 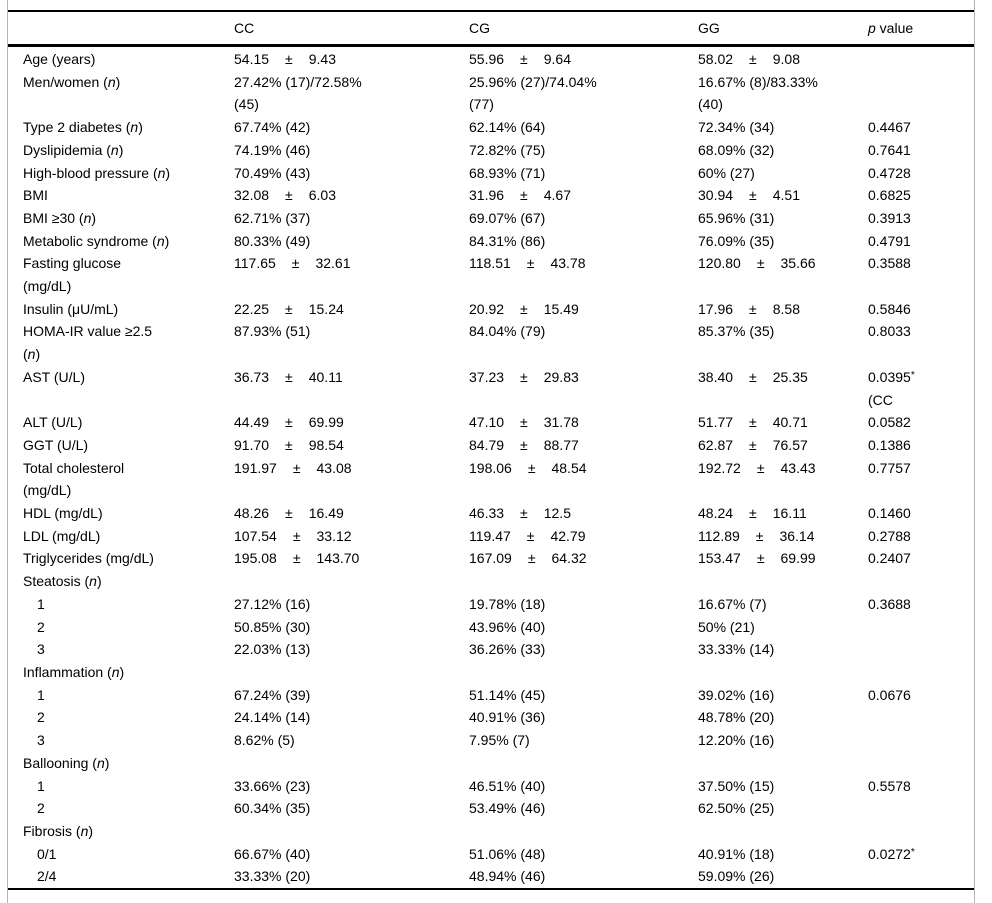 I want to click on cell-cc: 191.97 ±43.08, so click(x=351, y=479).